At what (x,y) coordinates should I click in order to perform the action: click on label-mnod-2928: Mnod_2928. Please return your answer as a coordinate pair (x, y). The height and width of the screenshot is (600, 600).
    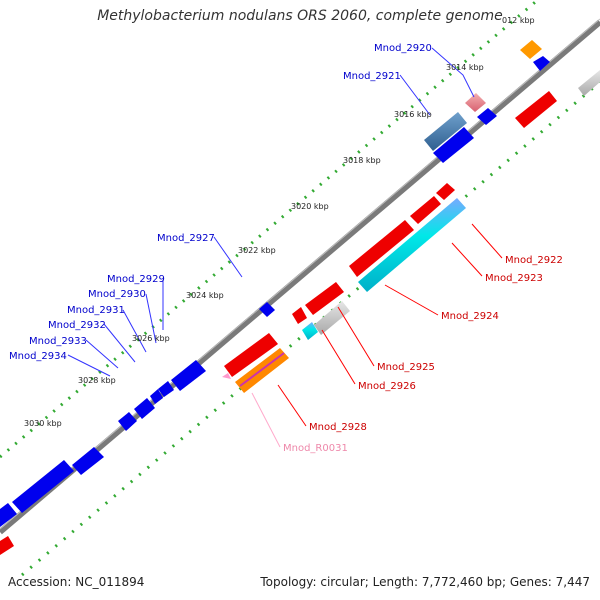
    Looking at the image, I should click on (338, 427).